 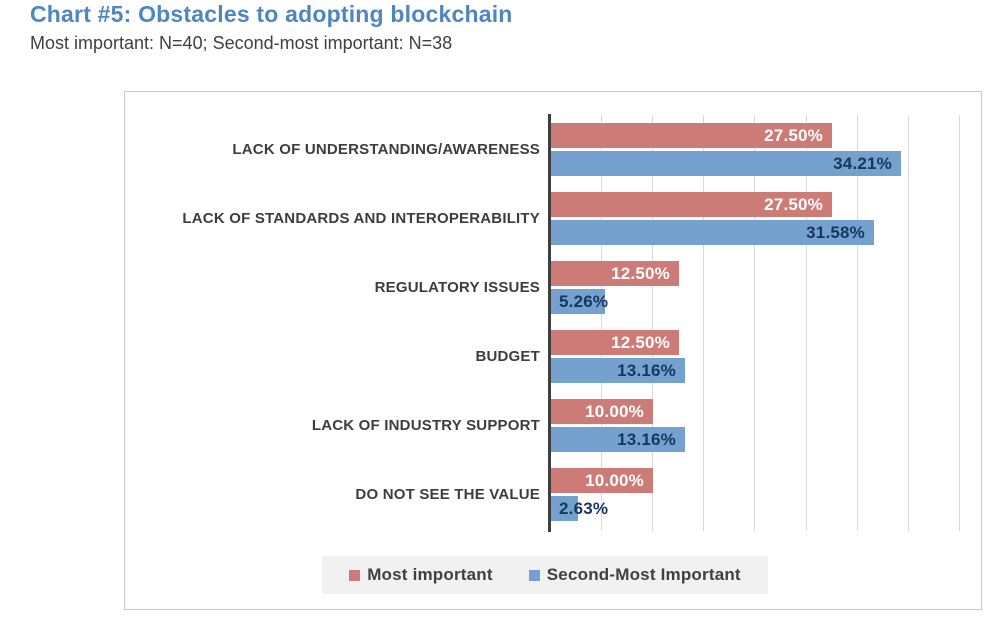 I want to click on gridline-5pct, so click(x=601, y=323).